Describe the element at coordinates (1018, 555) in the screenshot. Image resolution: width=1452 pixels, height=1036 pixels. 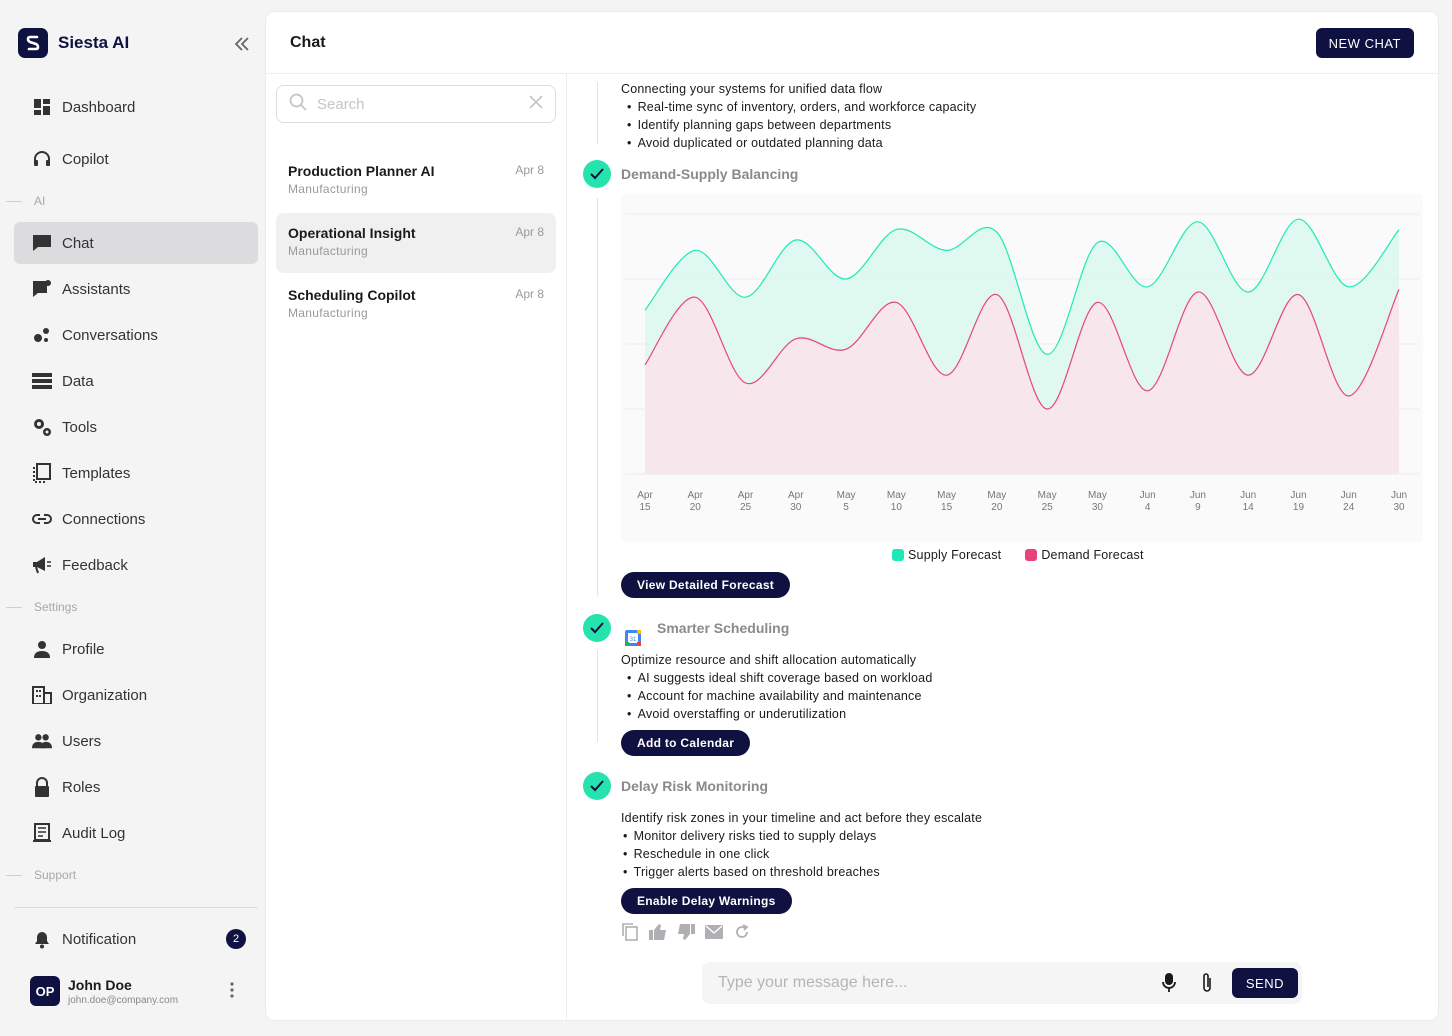
I see `chart-legend: Supply Forecast Demand Forecast` at that location.